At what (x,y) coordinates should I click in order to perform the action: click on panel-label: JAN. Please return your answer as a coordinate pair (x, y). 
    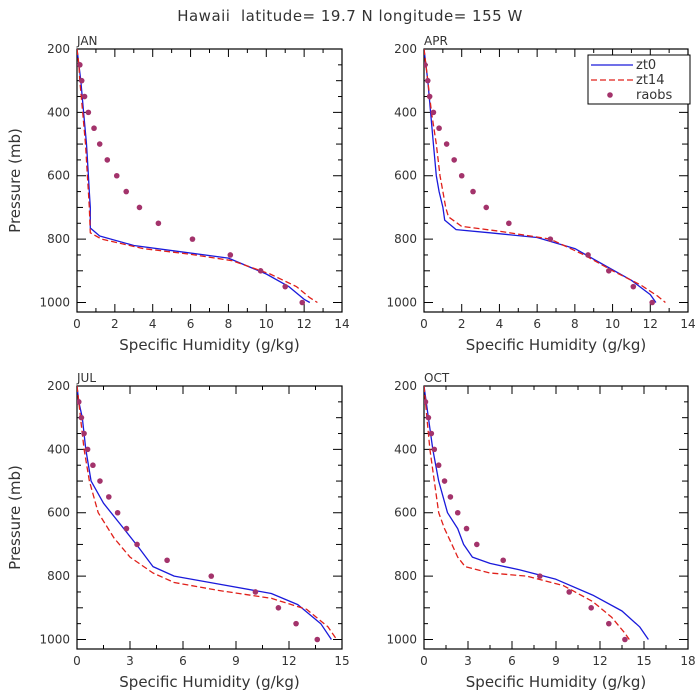
    Looking at the image, I should click on (87, 41).